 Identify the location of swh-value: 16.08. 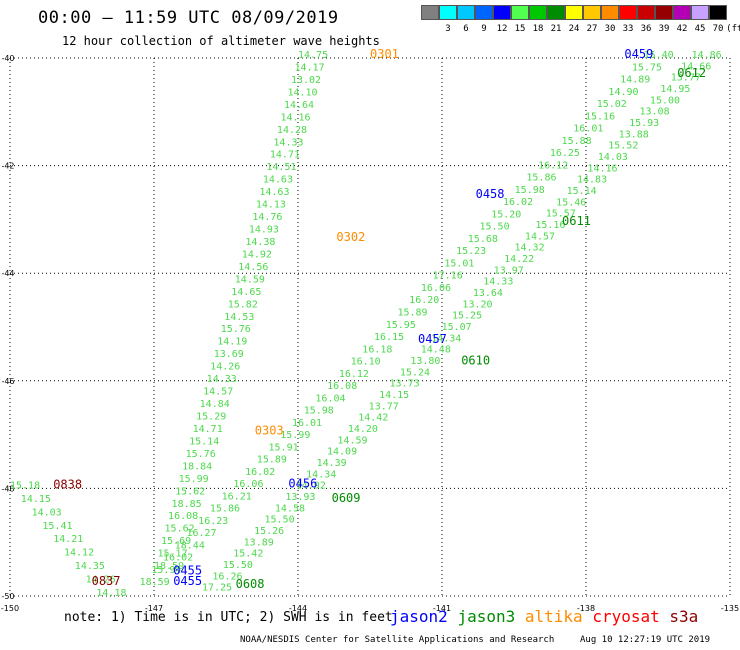
(183, 516).